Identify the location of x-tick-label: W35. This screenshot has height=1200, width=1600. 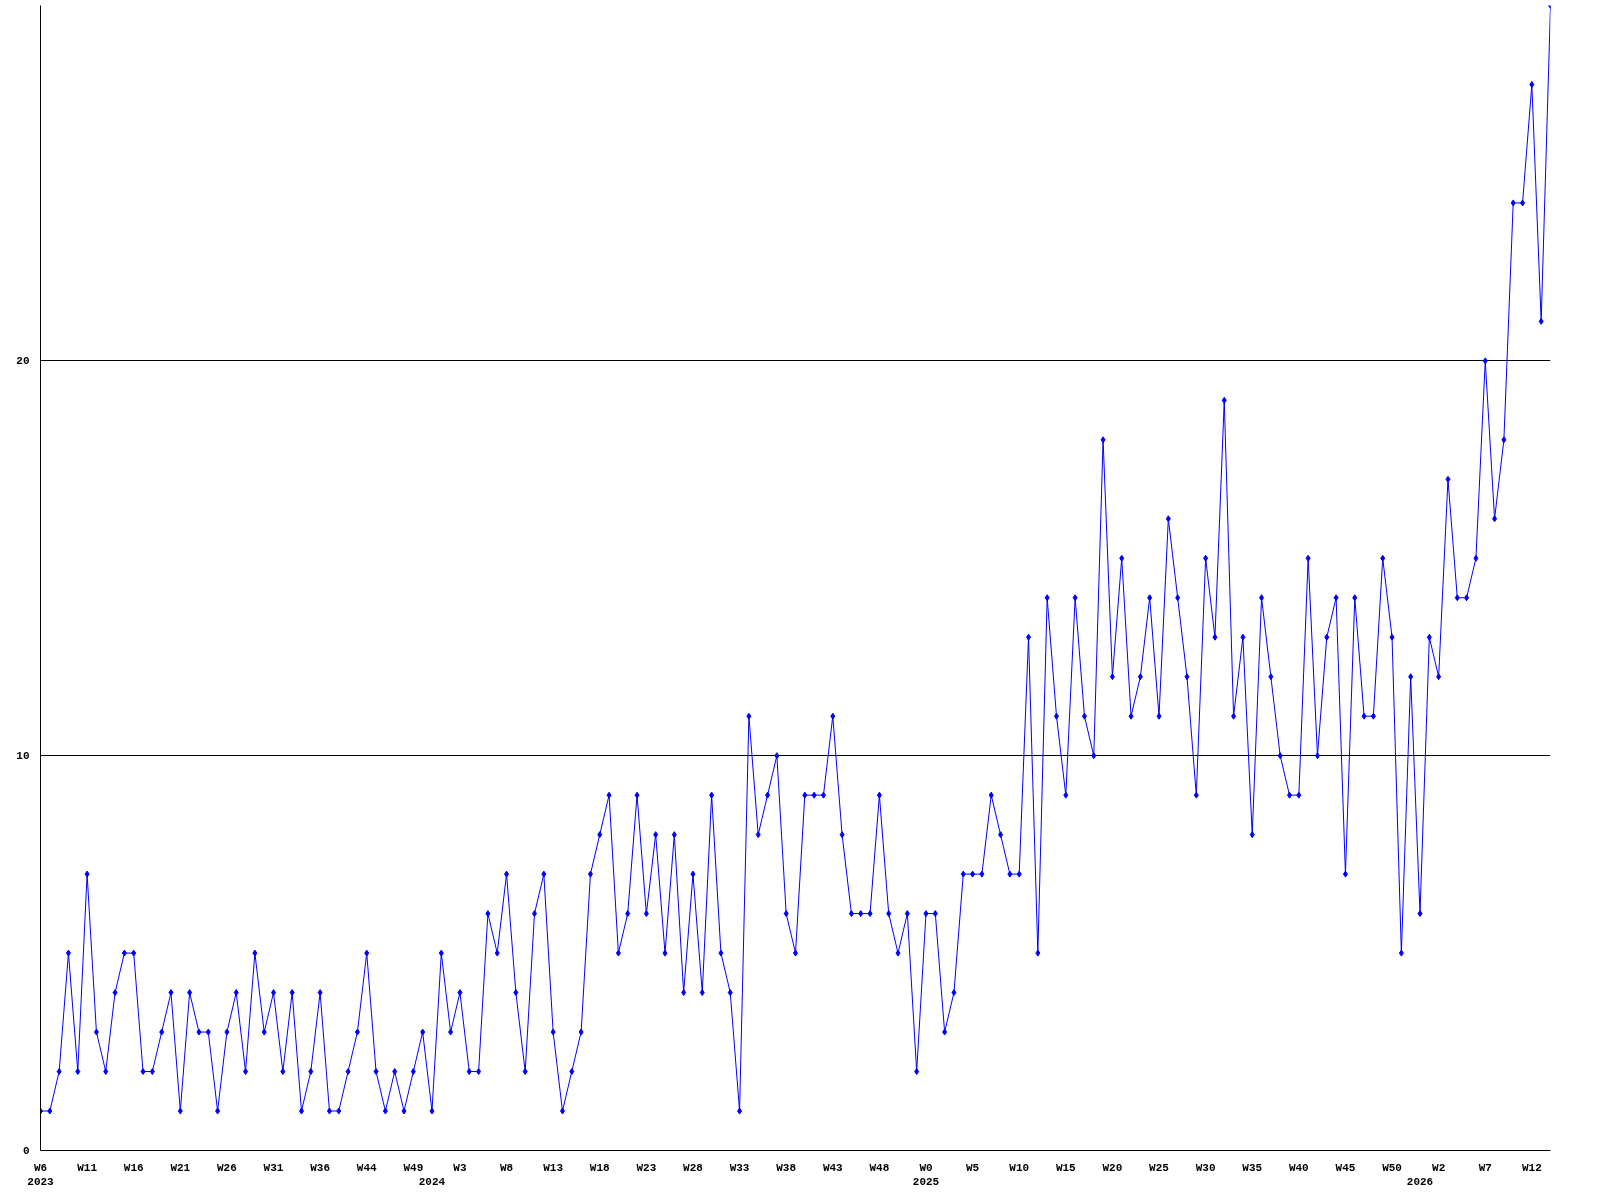
(1252, 1167).